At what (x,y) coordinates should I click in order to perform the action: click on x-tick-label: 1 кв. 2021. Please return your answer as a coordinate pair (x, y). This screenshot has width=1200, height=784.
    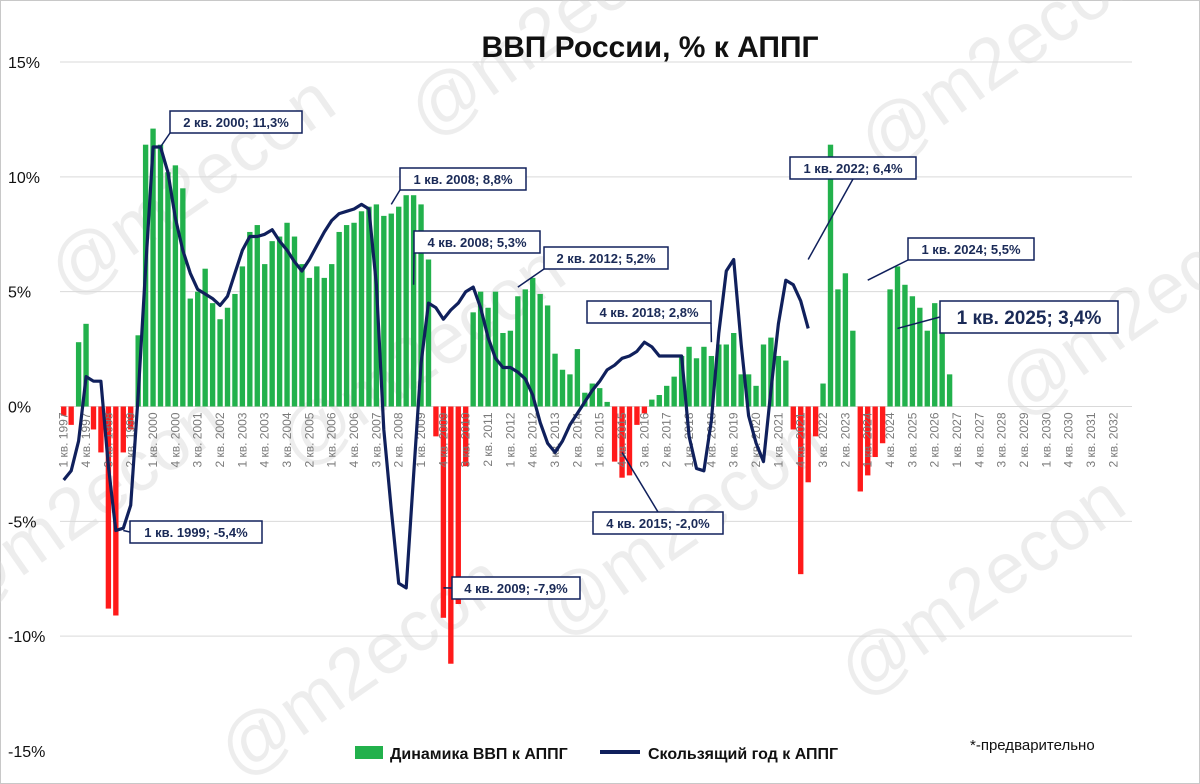
    Looking at the image, I should click on (778, 439).